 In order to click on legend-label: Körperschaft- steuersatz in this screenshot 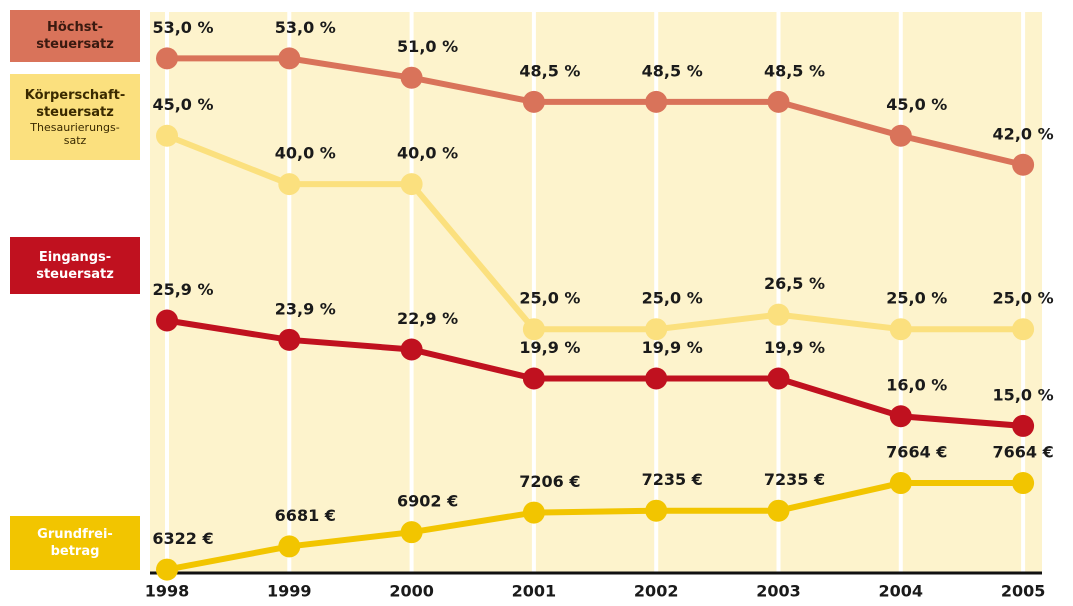, I will do `click(75, 104)`.